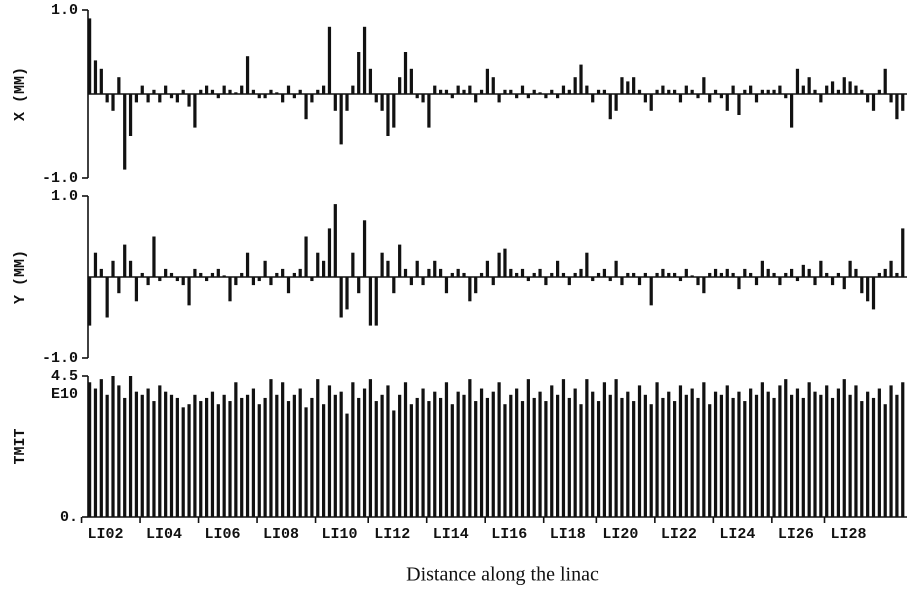  What do you see at coordinates (64, 196) in the screenshot?
I see `y-tick-label: 1.0` at bounding box center [64, 196].